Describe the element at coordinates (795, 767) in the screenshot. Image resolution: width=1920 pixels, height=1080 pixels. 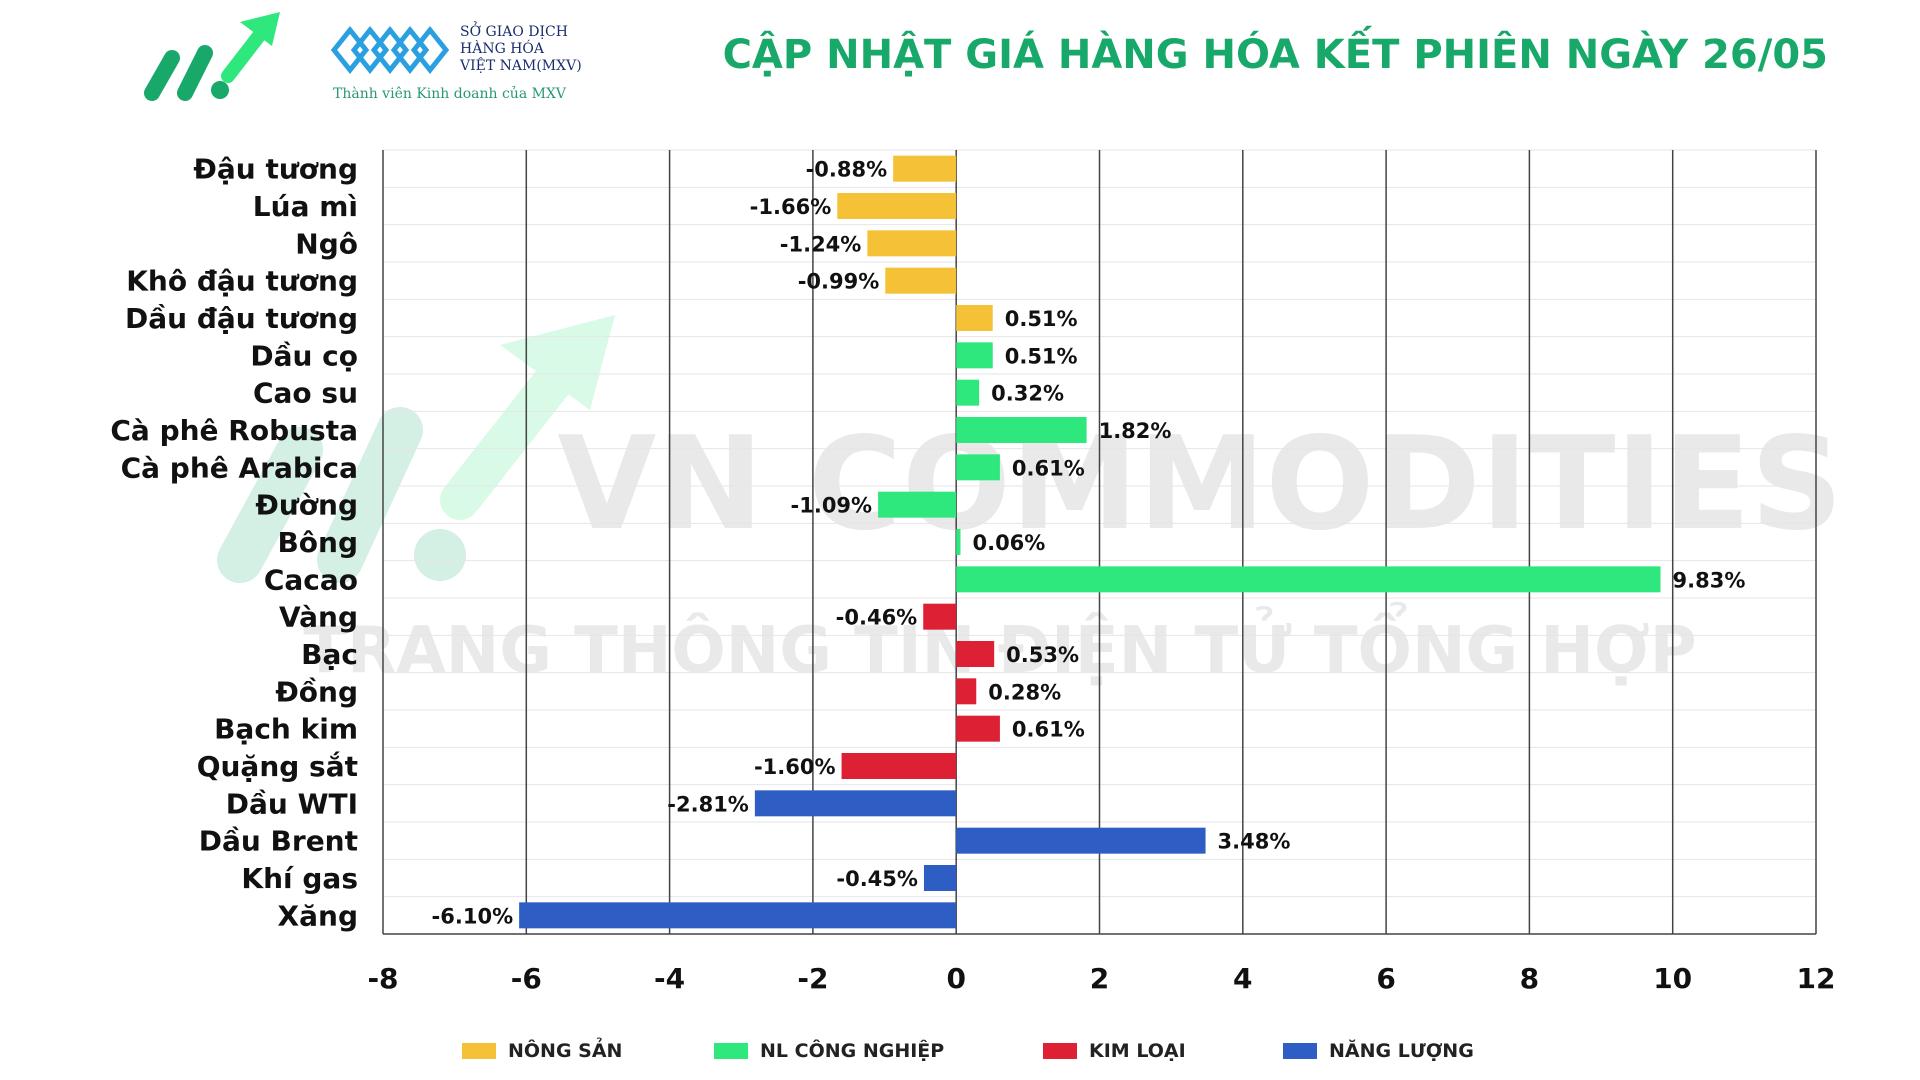
I see `value-label: -1.60%` at that location.